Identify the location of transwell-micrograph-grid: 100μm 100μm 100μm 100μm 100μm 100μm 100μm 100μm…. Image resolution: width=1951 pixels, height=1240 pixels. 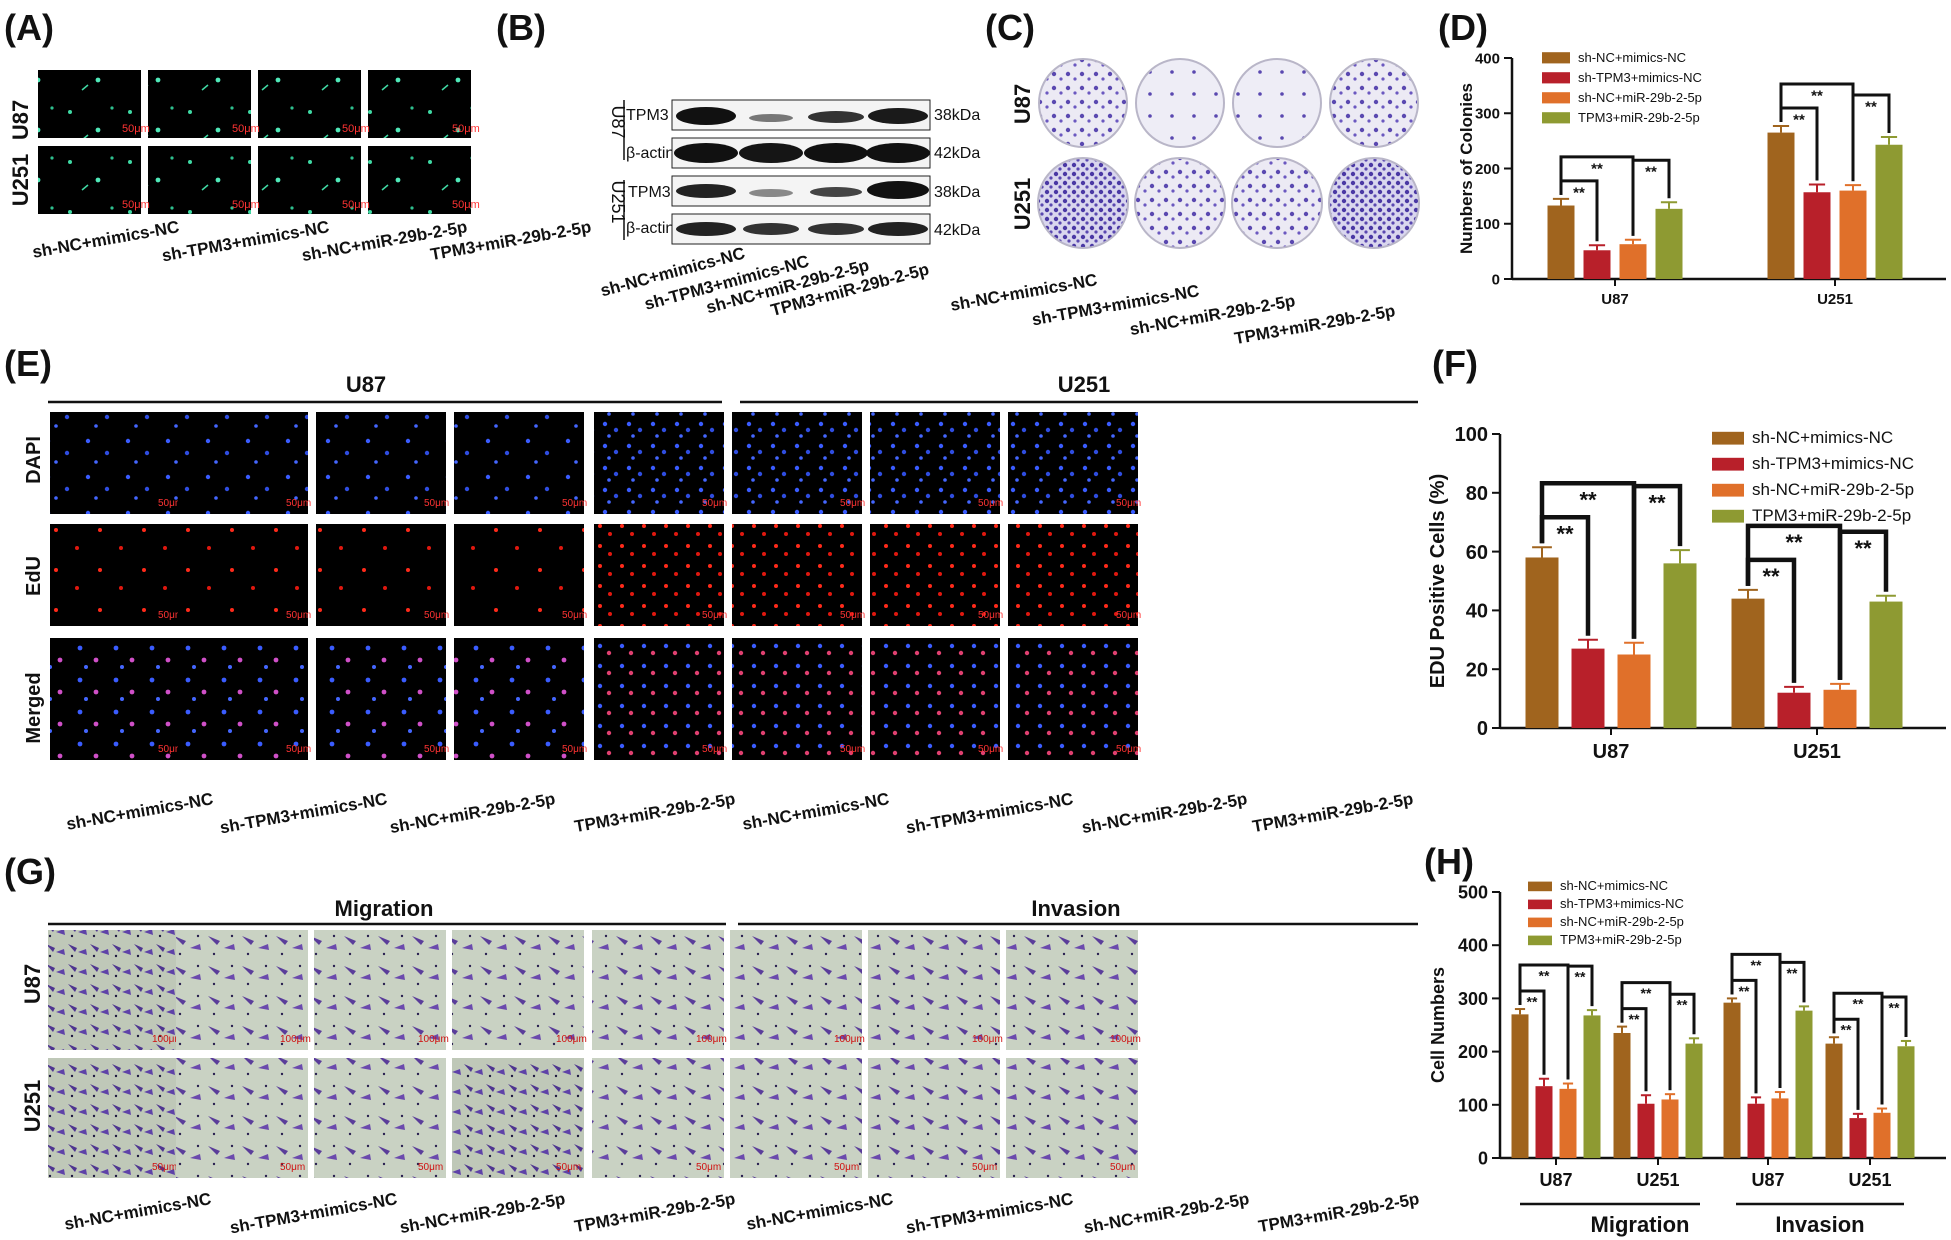
(594, 1054).